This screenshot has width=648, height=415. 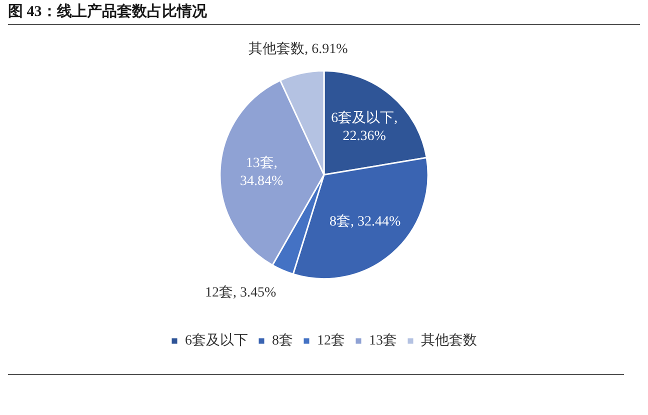 I want to click on data-label: 12套, 3.45%, so click(x=240, y=292).